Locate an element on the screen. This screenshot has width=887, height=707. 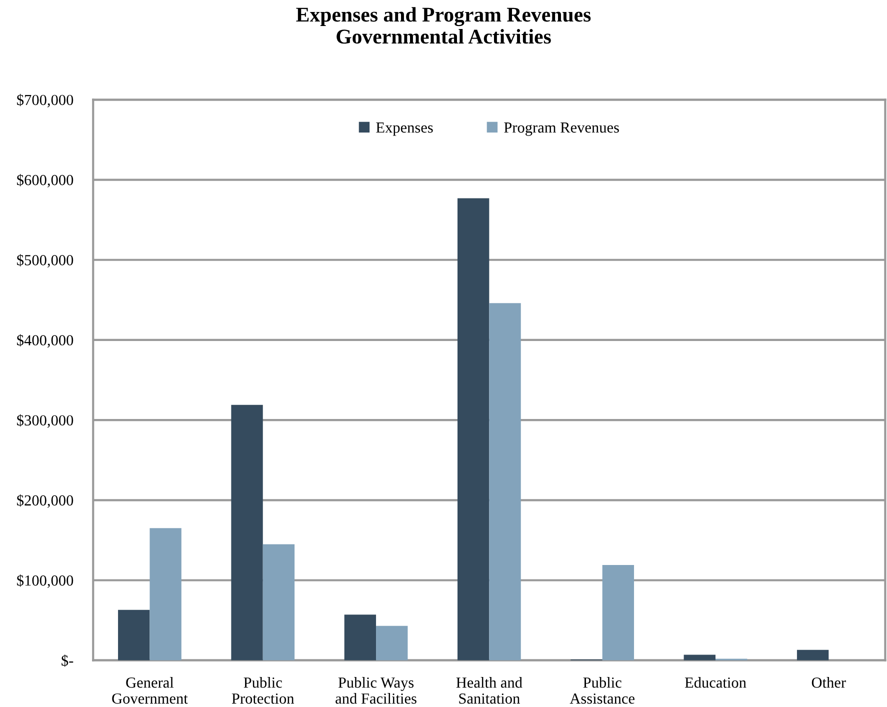
x-tick-label: Public Protection is located at coordinates (263, 690).